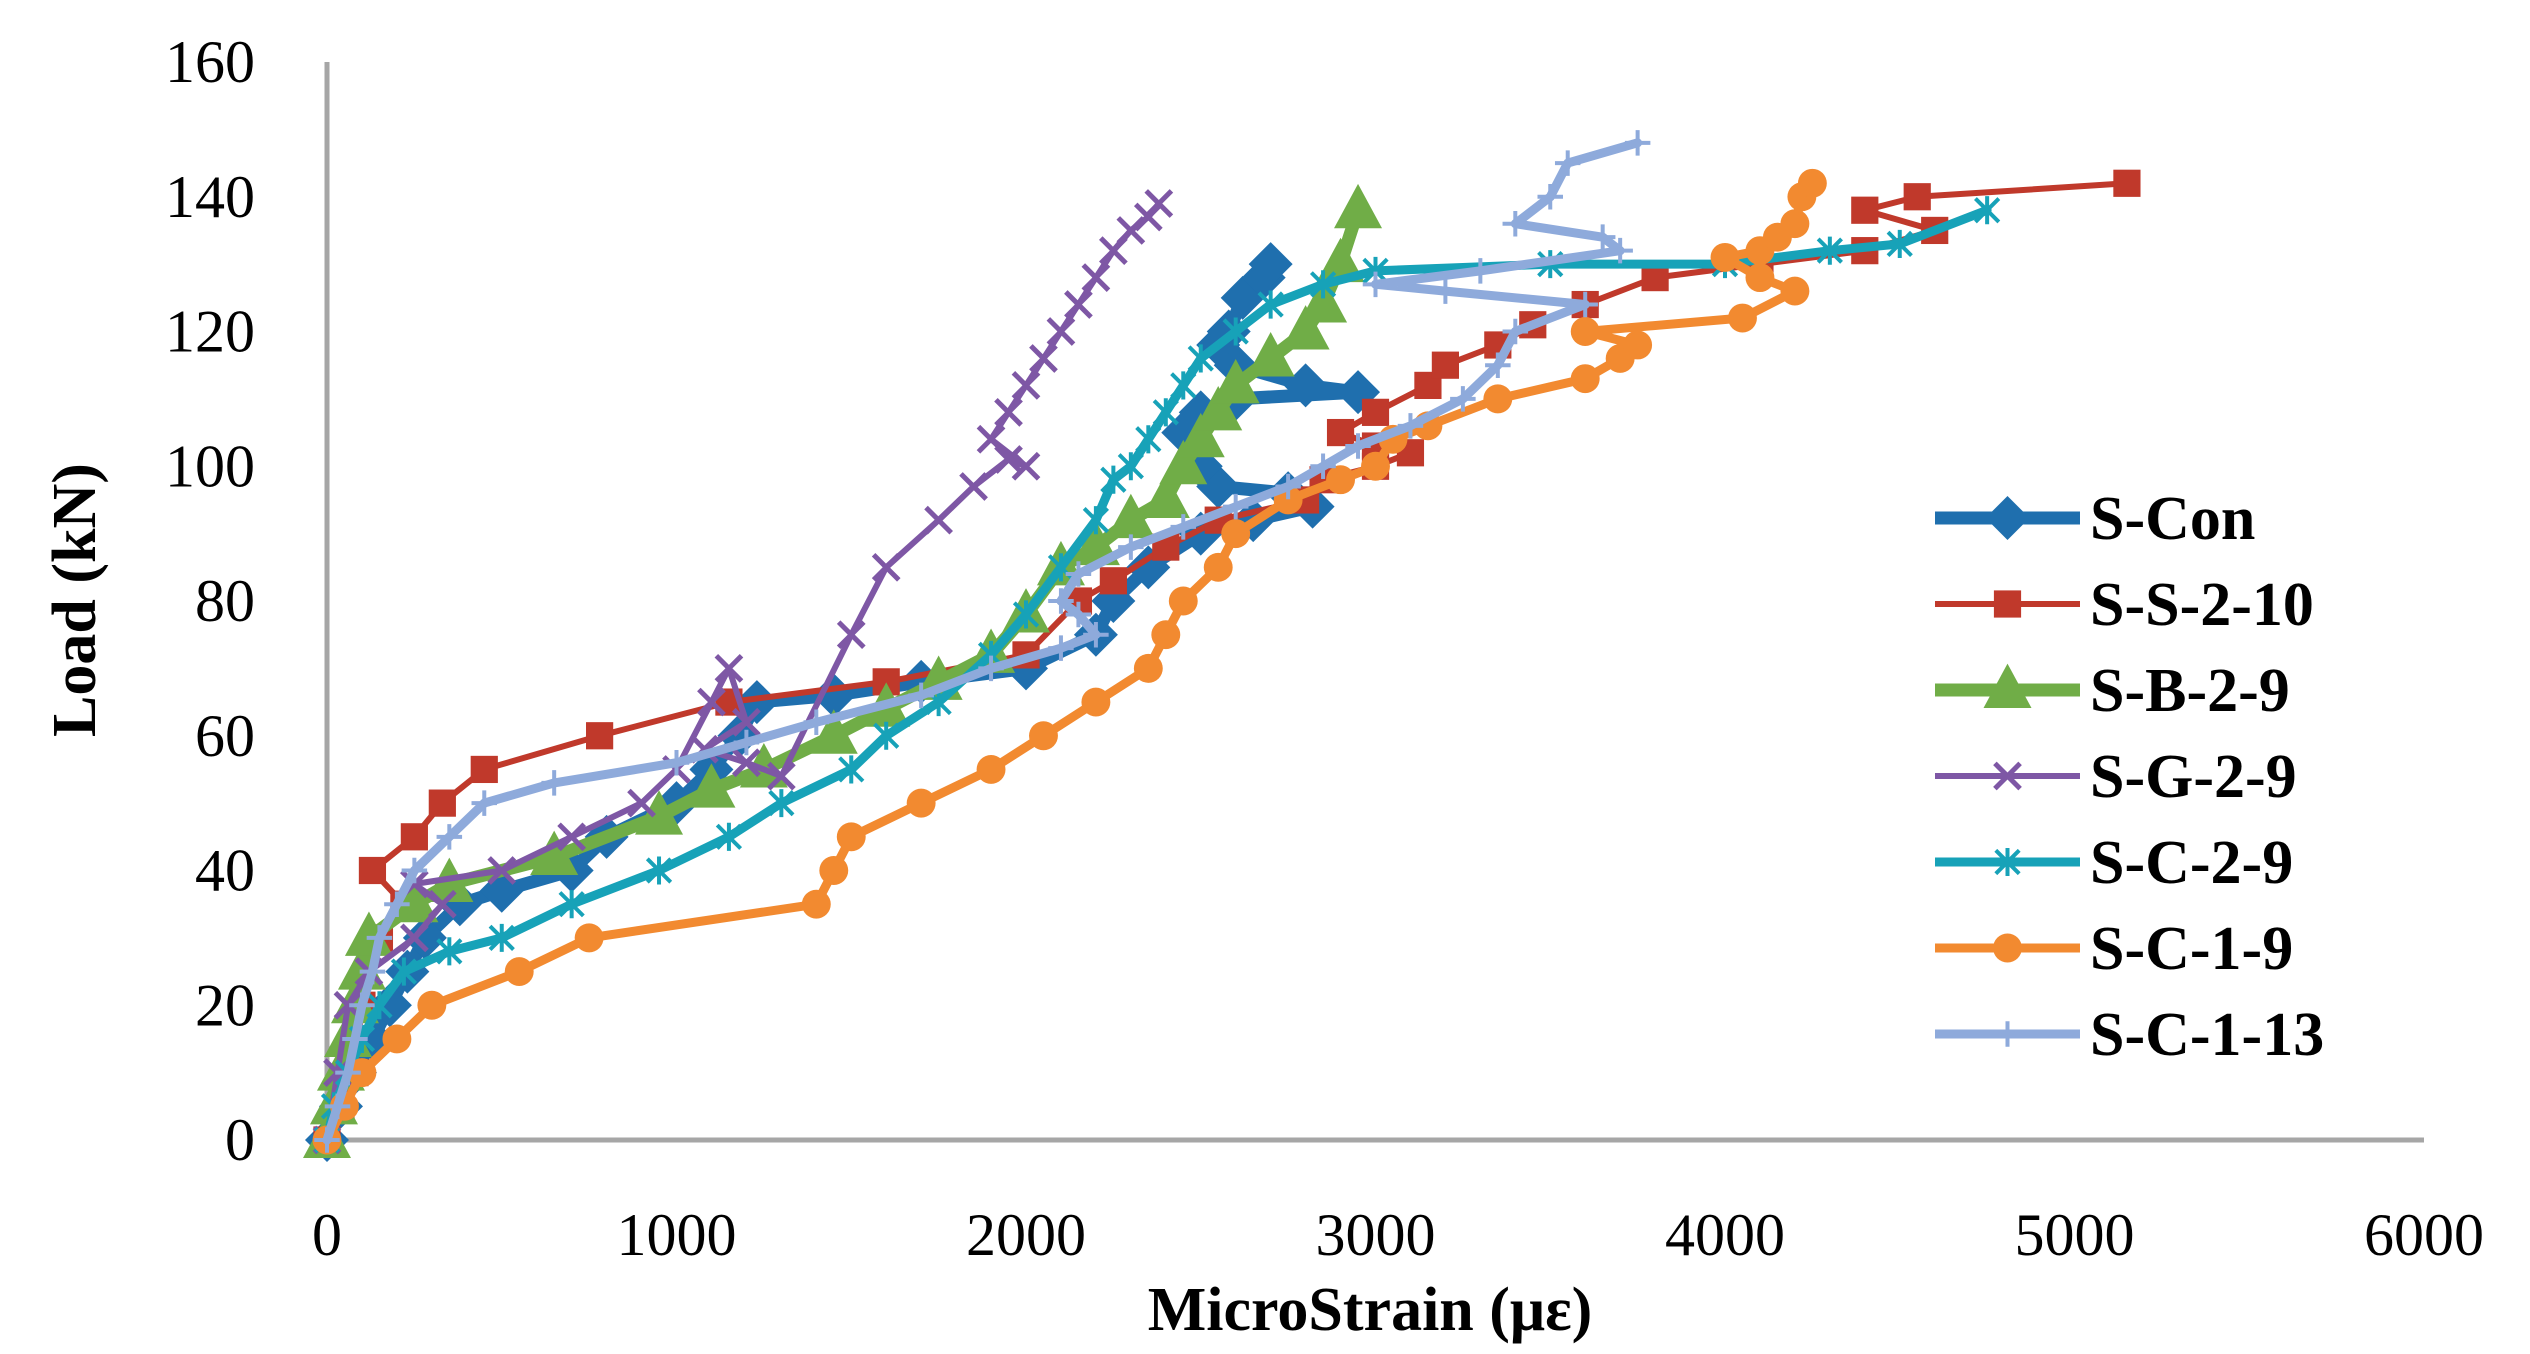 The image size is (2530, 1354). I want to click on legend-label: S-C-1-13, so click(2207, 1035).